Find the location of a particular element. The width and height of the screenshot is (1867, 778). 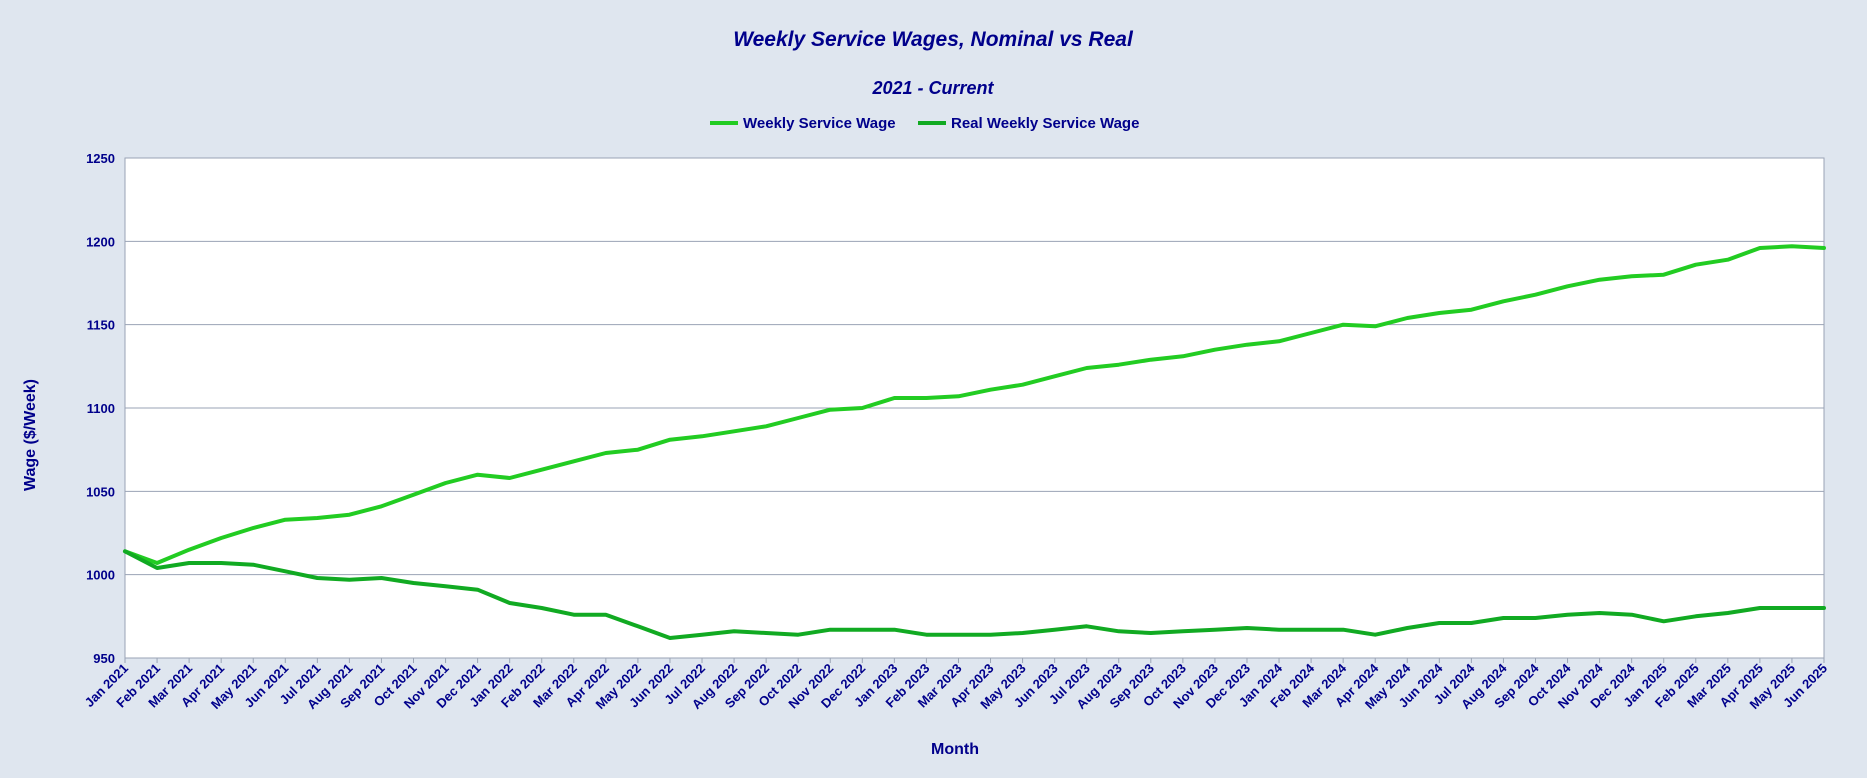

y-tick-labels: 950 1000 1050 1100 1150 1200 1250 is located at coordinates (100, 408).